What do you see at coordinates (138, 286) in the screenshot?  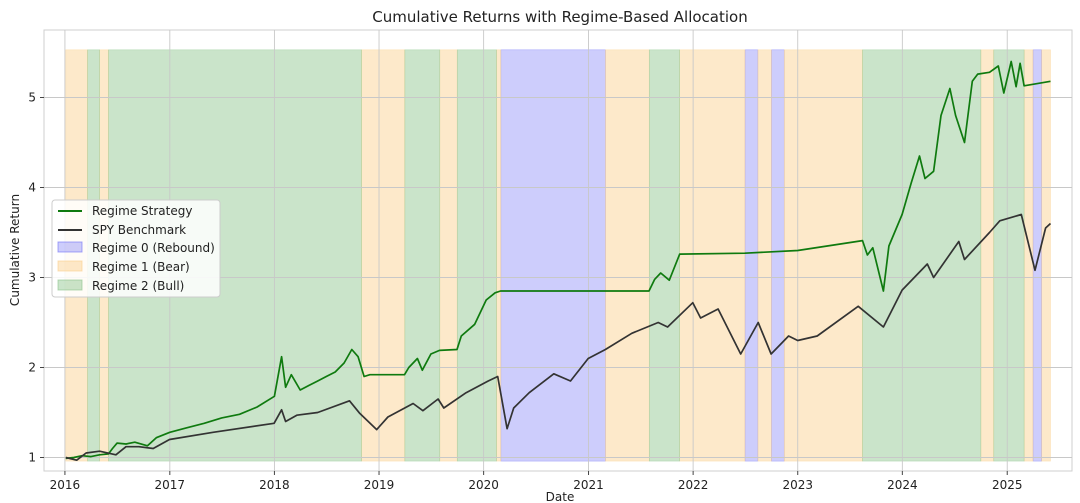 I see `legend-label-regime-2: Regime 2 (Bull)` at bounding box center [138, 286].